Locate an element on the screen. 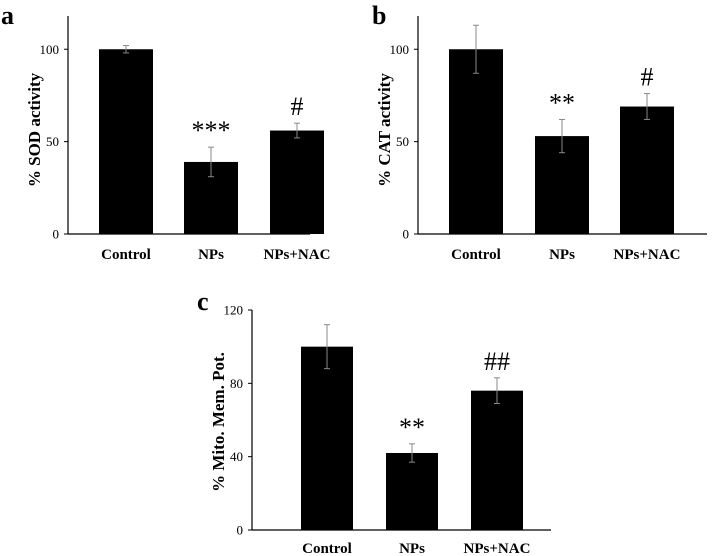 The width and height of the screenshot is (721, 556). y-tick-label-a-2: 100 is located at coordinates (50, 49).